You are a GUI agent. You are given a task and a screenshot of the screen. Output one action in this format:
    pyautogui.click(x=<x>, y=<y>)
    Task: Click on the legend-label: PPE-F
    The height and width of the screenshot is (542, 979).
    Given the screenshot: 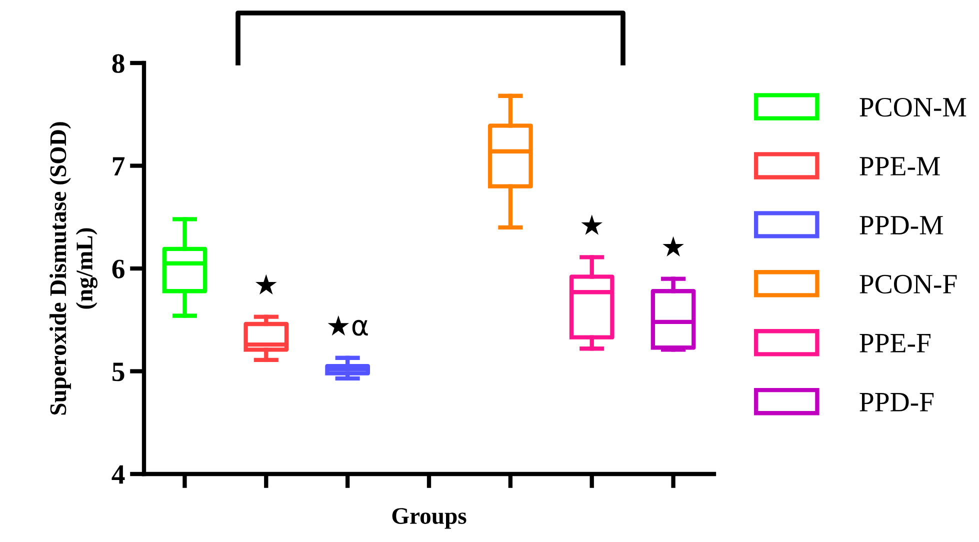 What is the action you would take?
    pyautogui.click(x=895, y=343)
    